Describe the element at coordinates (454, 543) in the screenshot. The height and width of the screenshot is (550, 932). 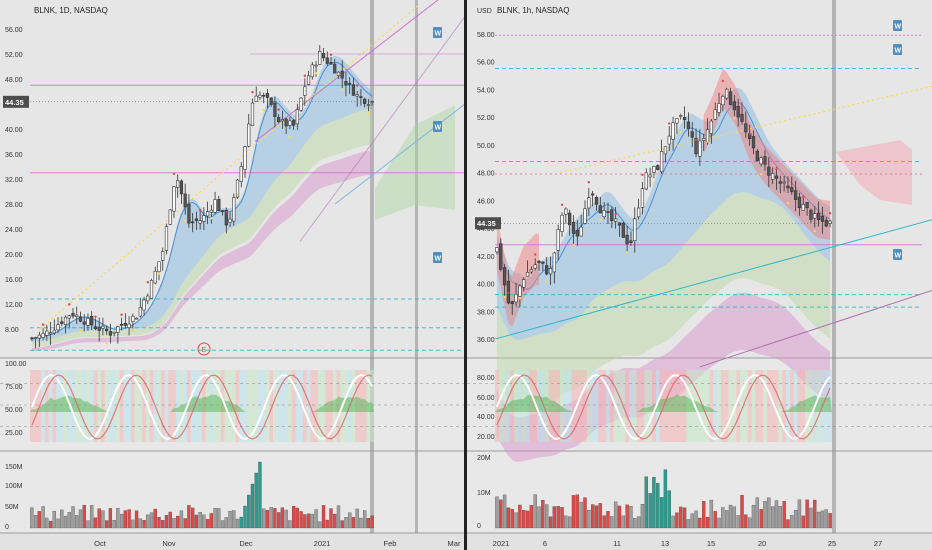
I see `time-tick-label: Mar` at that location.